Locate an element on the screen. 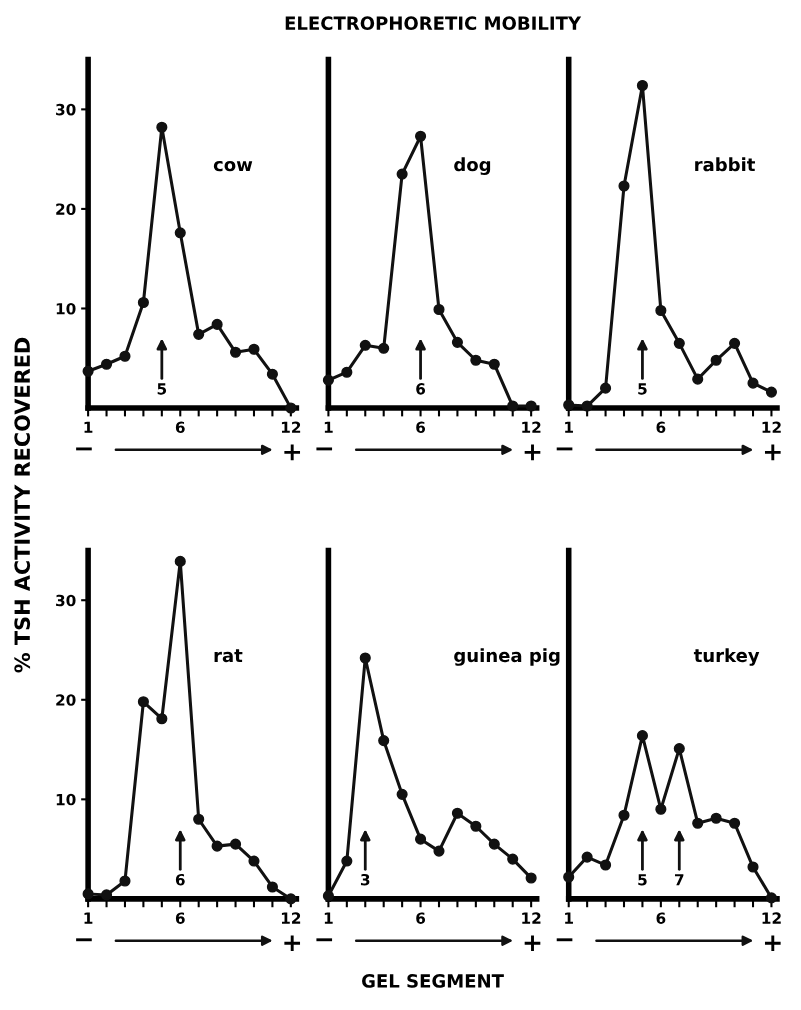 The width and height of the screenshot is (801, 1010). text: turkey is located at coordinates (726, 657).